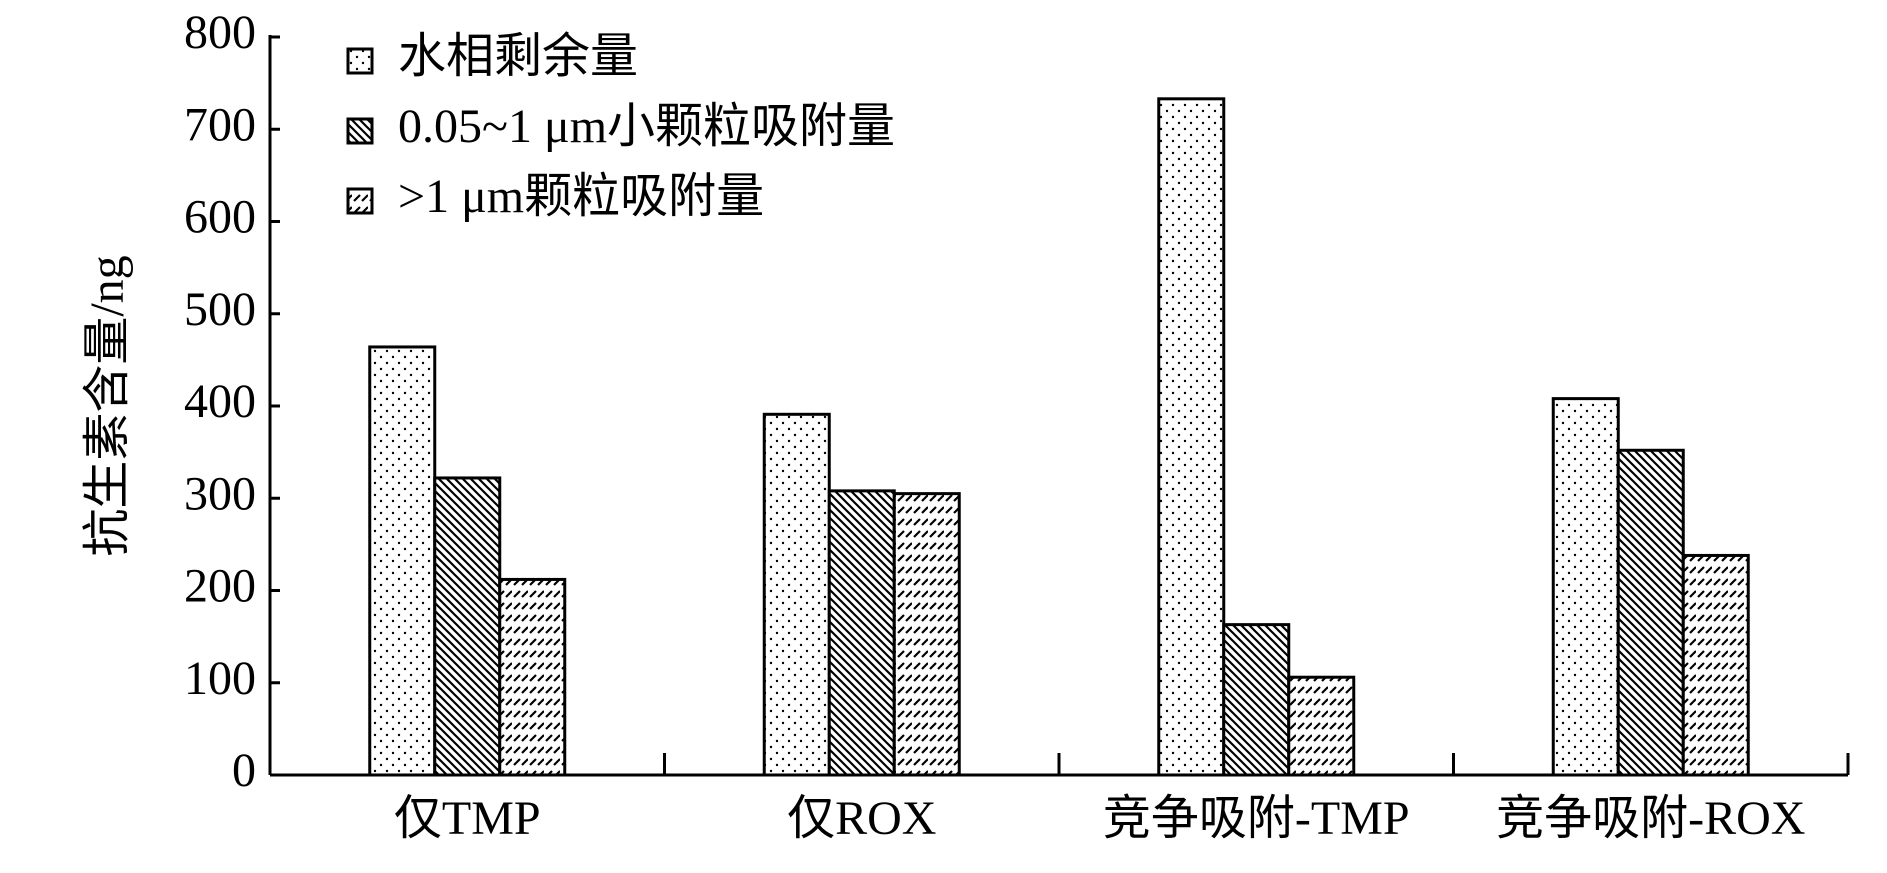  Describe the element at coordinates (220, 124) in the screenshot. I see `y-tick-label: 700` at that location.